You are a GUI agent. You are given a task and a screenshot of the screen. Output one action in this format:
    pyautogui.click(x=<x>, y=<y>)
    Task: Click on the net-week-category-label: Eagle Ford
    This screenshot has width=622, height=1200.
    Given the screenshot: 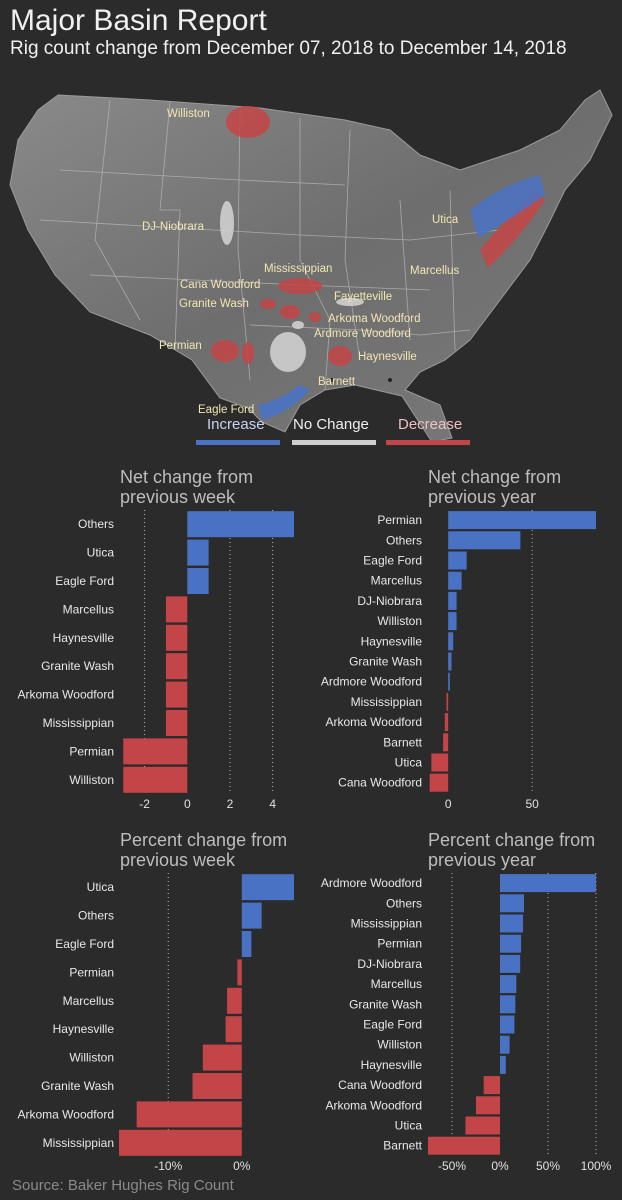 What is the action you would take?
    pyautogui.click(x=84, y=581)
    